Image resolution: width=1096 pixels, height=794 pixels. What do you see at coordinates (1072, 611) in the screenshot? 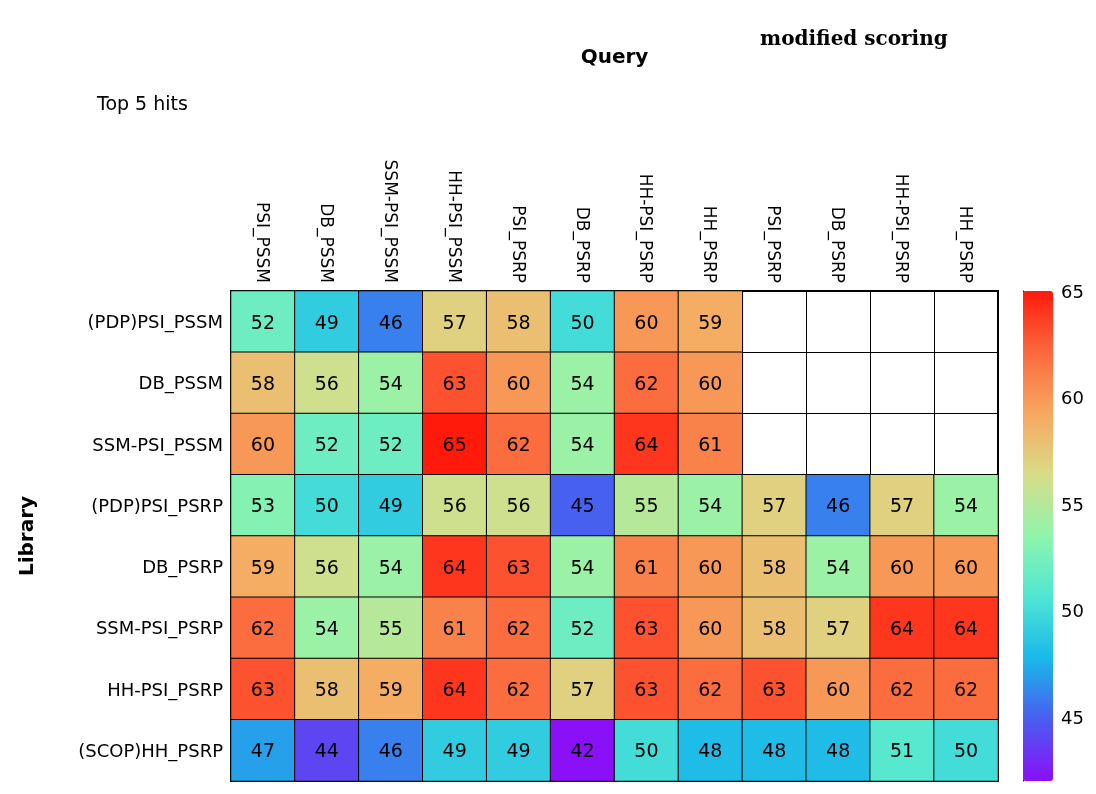
I see `color-bar-label: 50` at bounding box center [1072, 611].